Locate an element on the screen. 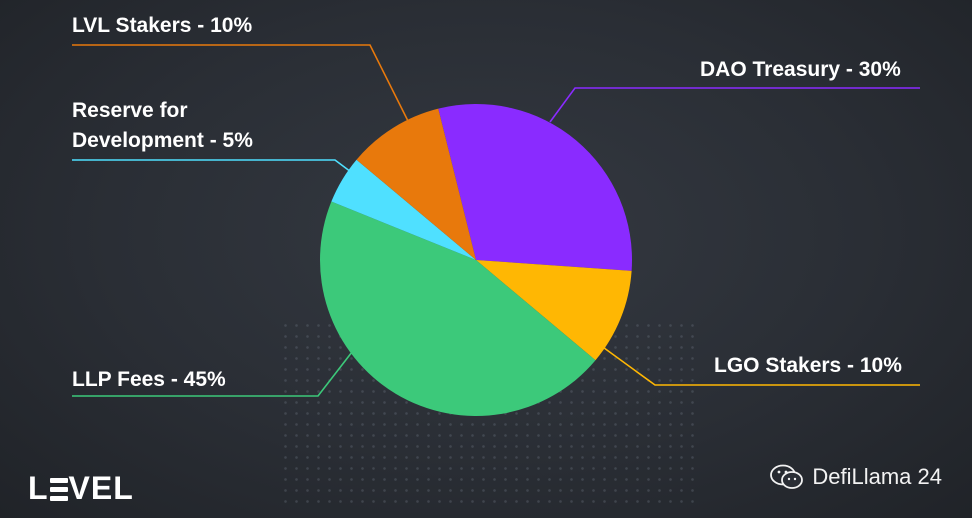 The image size is (972, 518). slice-dao-treasury is located at coordinates (535, 187).